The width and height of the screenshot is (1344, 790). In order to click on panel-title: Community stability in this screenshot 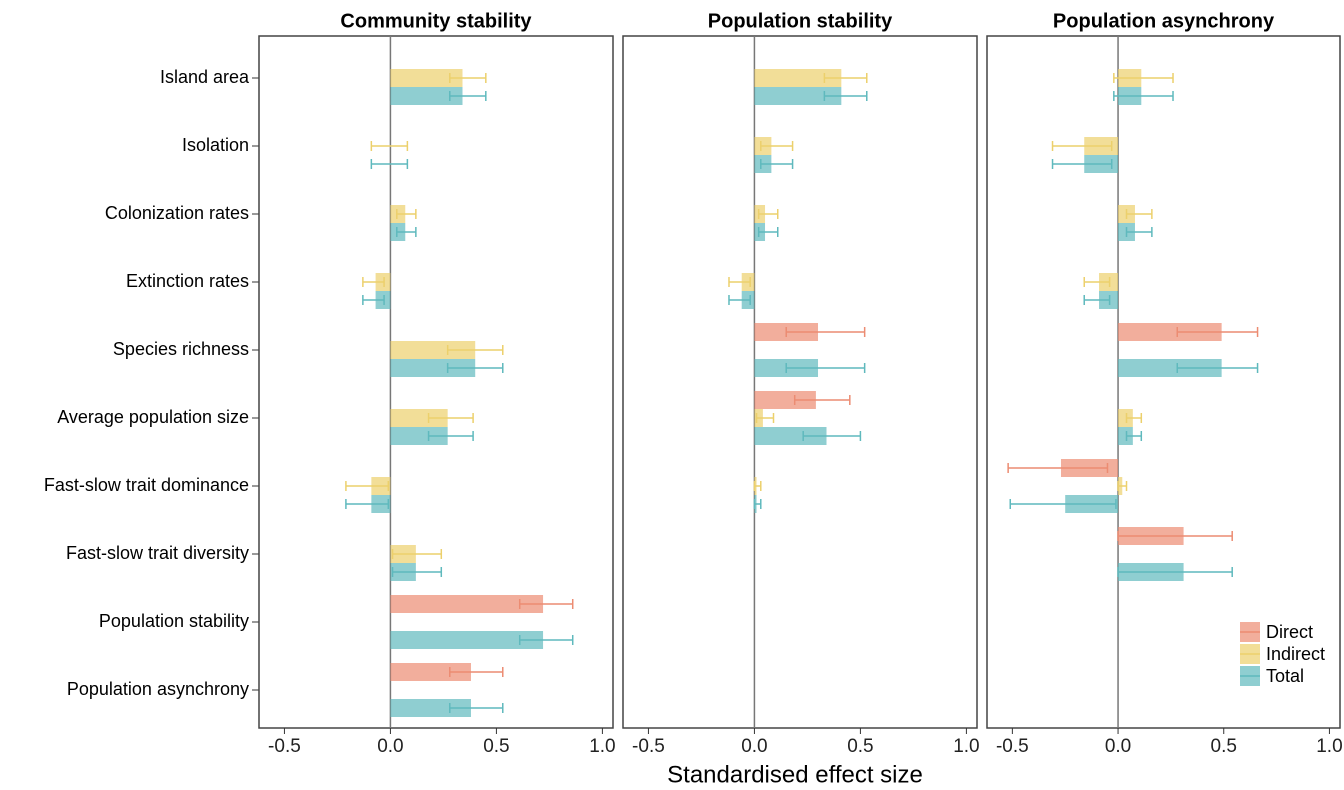, I will do `click(436, 21)`.